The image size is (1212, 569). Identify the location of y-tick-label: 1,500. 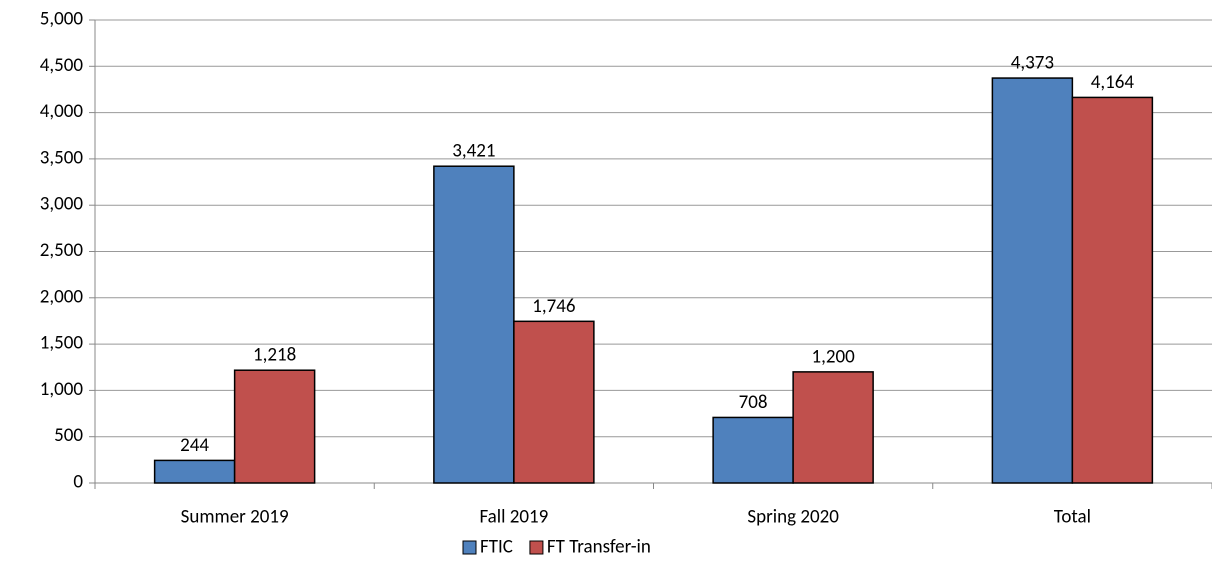
(62, 343).